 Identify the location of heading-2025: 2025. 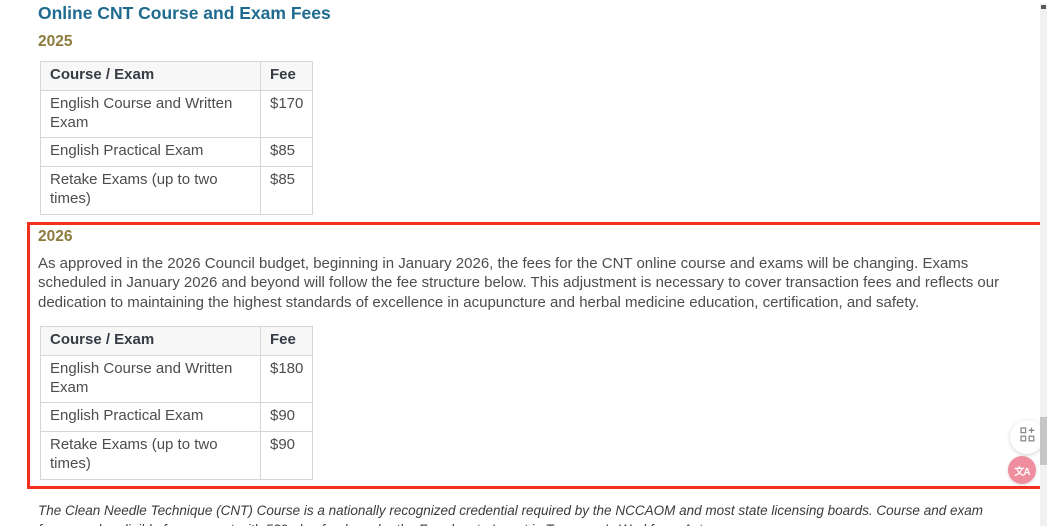
(55, 41).